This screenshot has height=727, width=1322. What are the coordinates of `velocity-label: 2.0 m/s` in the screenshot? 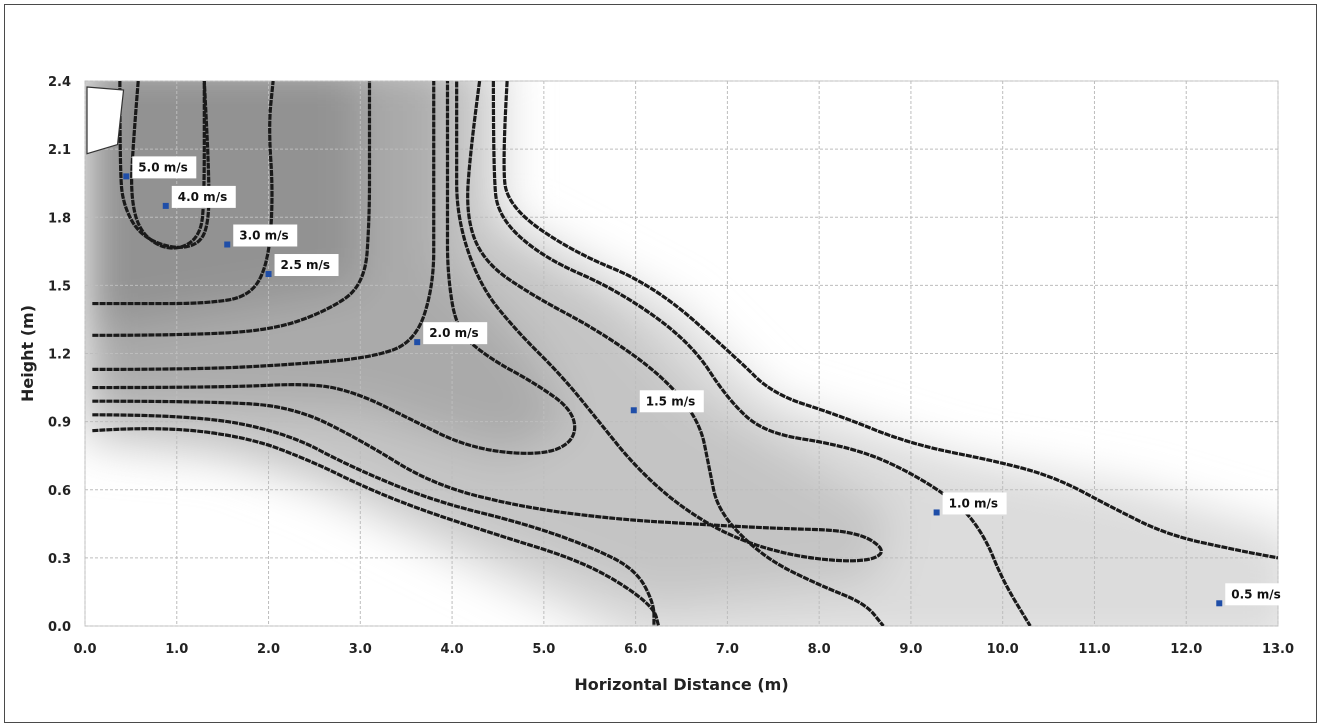 It's located at (451, 334).